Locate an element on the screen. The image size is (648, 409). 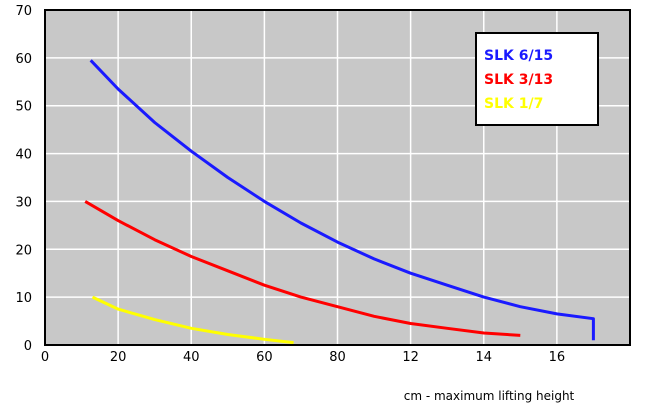
y-tick-label: 40 is located at coordinates (23, 155).